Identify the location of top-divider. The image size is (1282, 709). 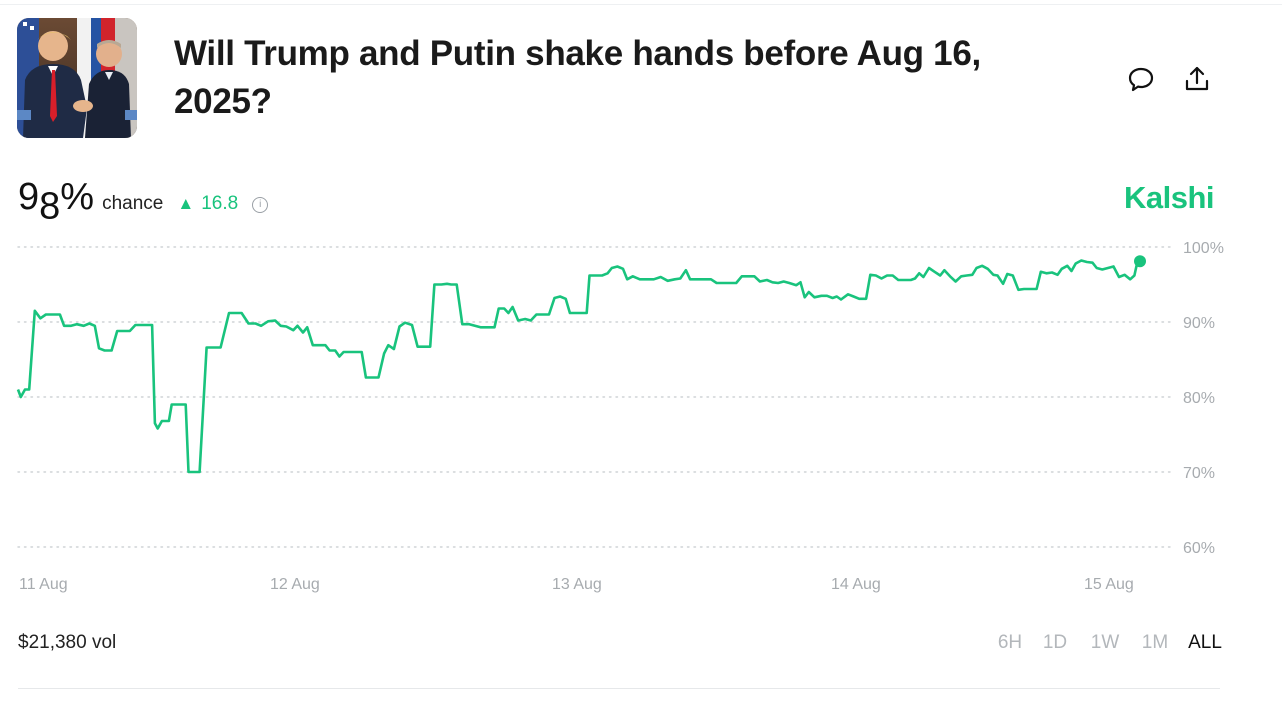
(641, 4).